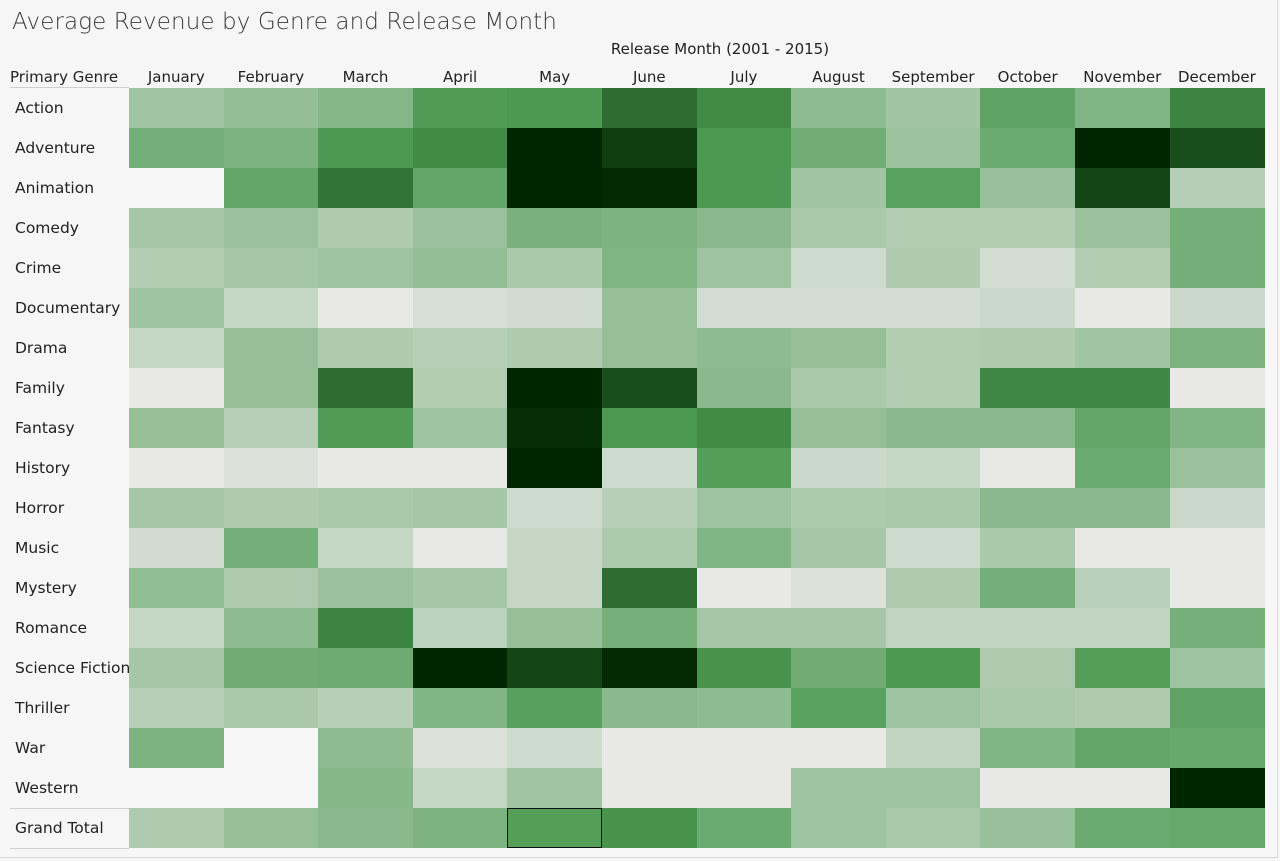 The height and width of the screenshot is (861, 1280). I want to click on heatmap-cell-drama-march, so click(366, 348).